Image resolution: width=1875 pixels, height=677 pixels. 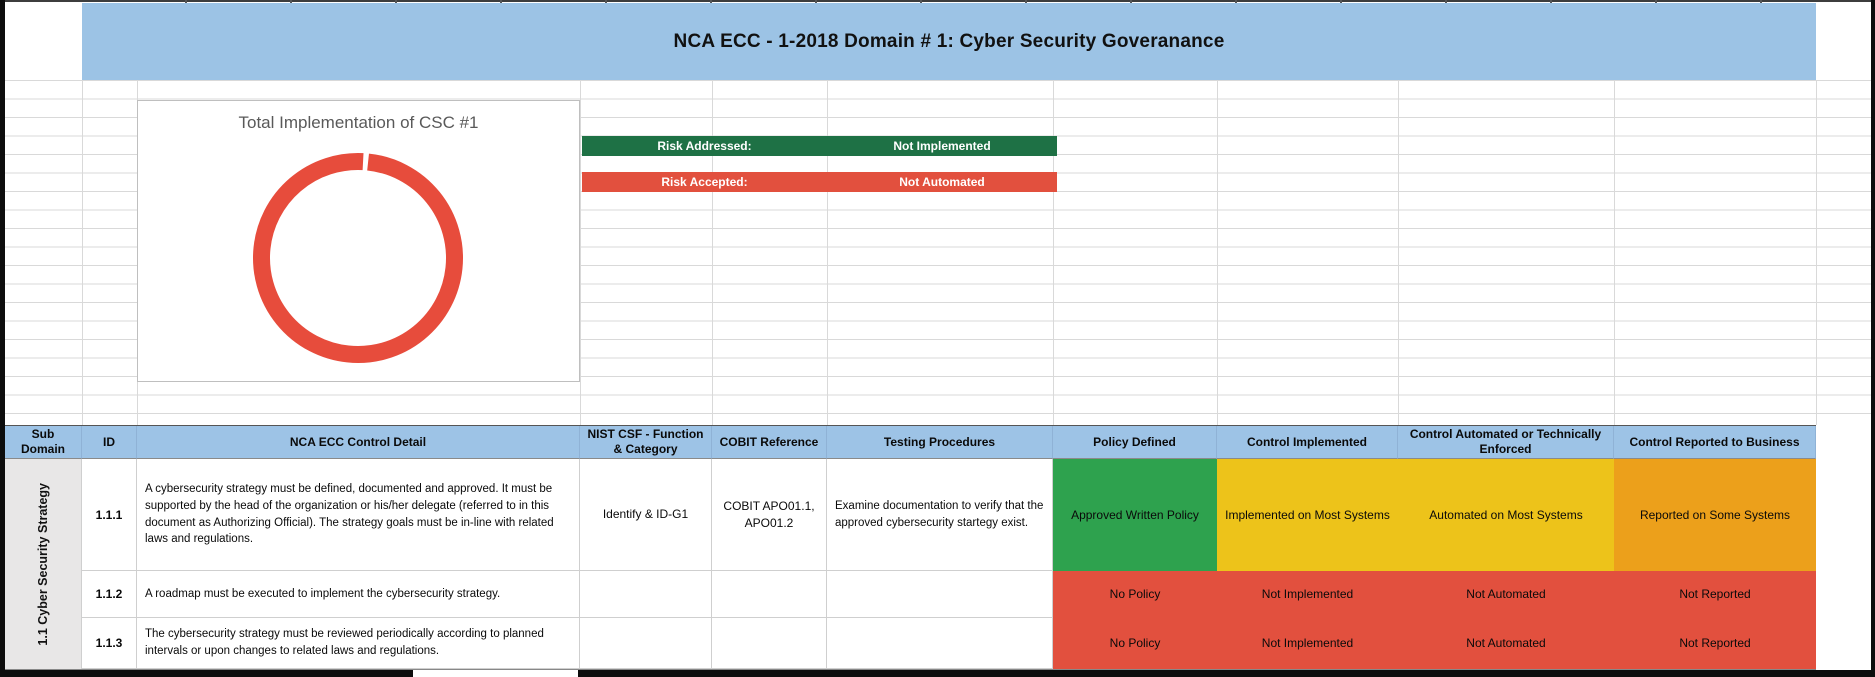 I want to click on chart-title: Total Implementation of CSC #1, so click(x=358, y=122).